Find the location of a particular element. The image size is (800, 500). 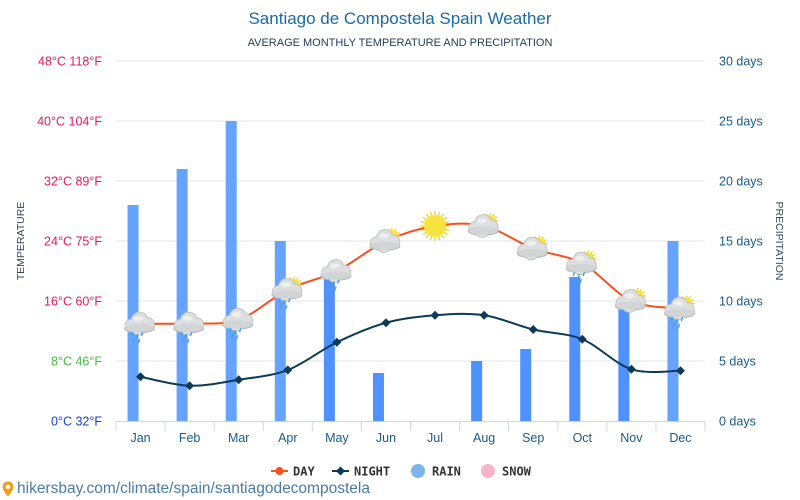

y-right-tick-label: 5 days is located at coordinates (737, 362).